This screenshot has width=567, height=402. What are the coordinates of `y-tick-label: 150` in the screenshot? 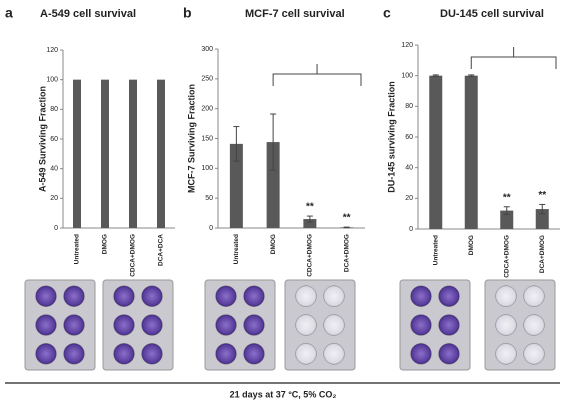 It's located at (207, 138).